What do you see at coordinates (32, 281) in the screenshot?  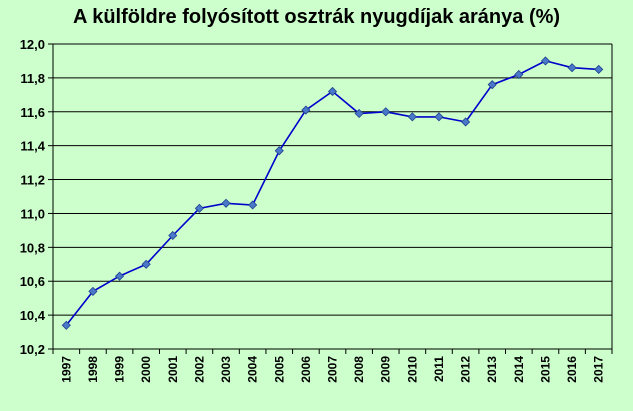 I see `y-tick-label: 10,6` at bounding box center [32, 281].